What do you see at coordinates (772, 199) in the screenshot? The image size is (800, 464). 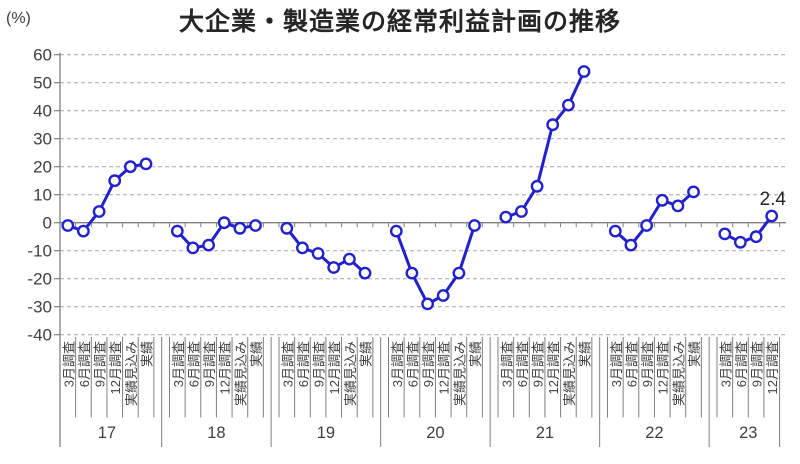 I see `last-value-annotation: 2.4` at bounding box center [772, 199].